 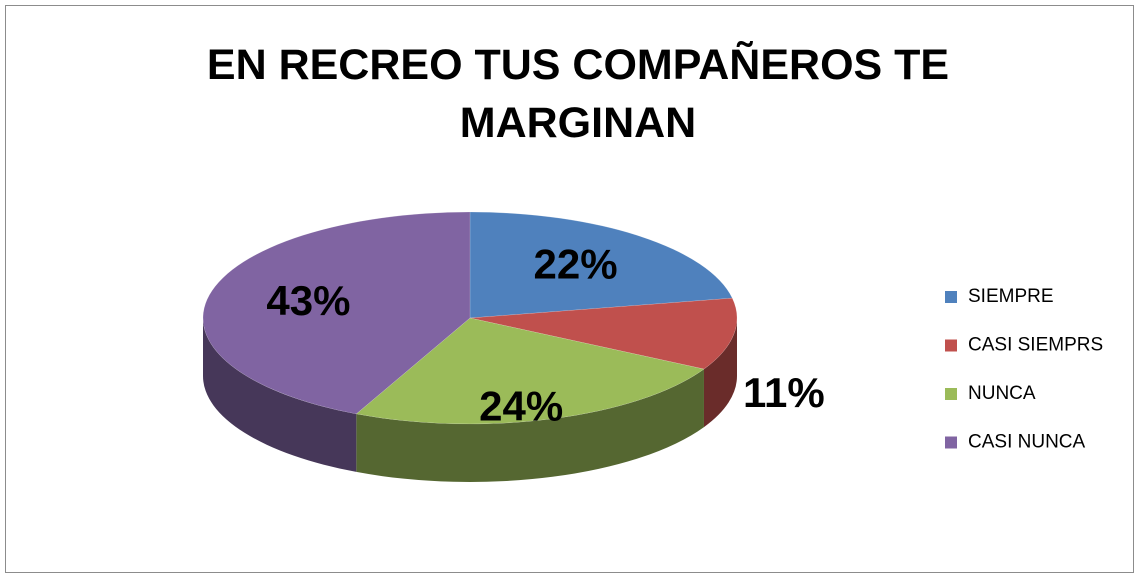 What do you see at coordinates (1035, 345) in the screenshot?
I see `legend-label: CASI SIEMPRS` at bounding box center [1035, 345].